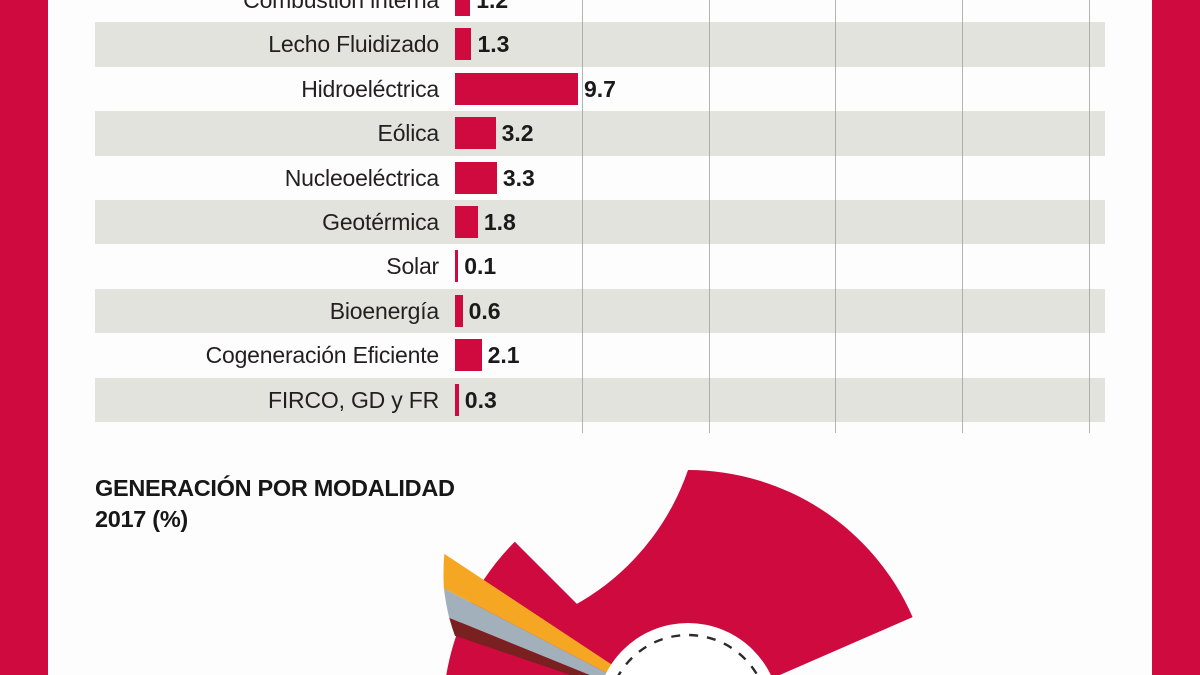 This screenshot has height=675, width=1200. I want to click on bar-row-label: Hidroeléctrica, so click(370, 88).